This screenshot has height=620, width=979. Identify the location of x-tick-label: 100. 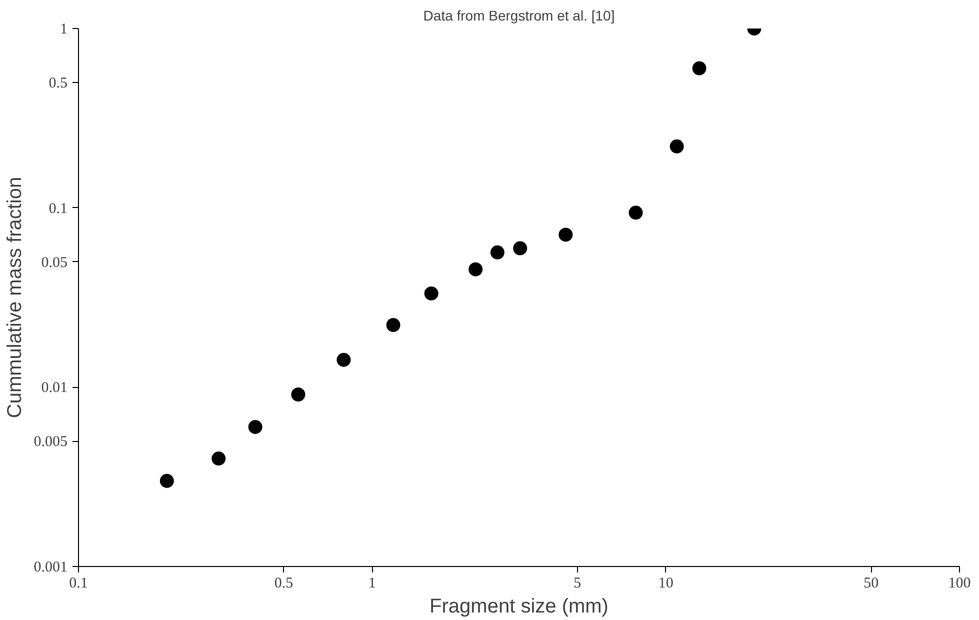
(959, 584).